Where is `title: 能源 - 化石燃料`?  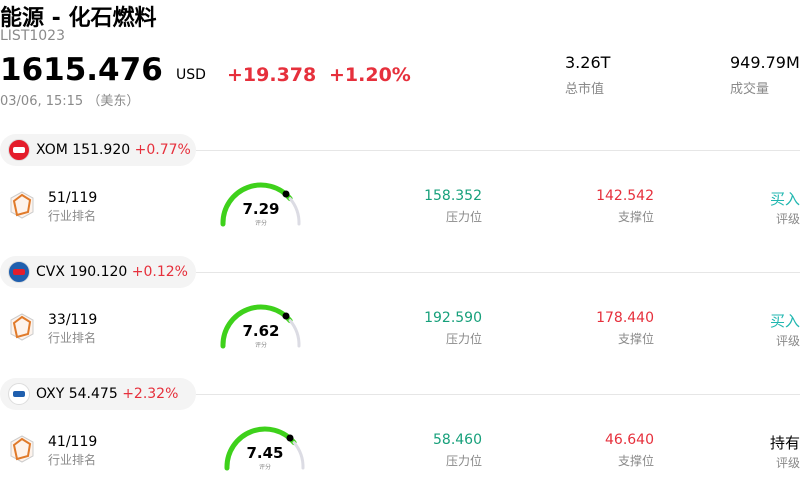 title: 能源 - 化石燃料 is located at coordinates (78, 18).